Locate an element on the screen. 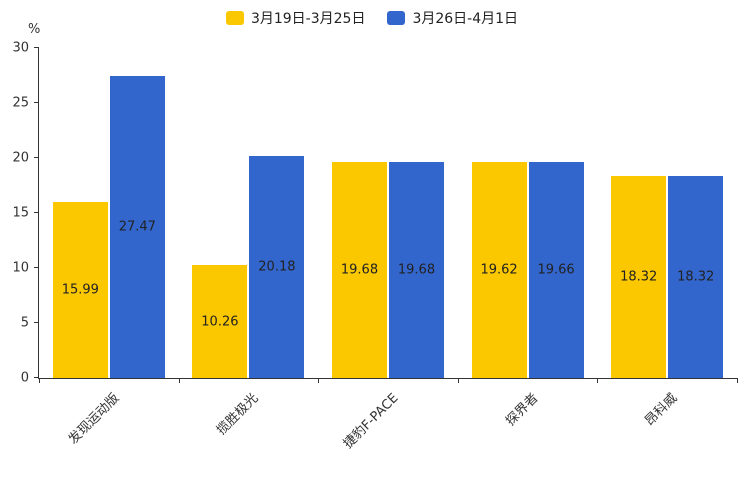  y-tick-label: 20 is located at coordinates (20, 158).